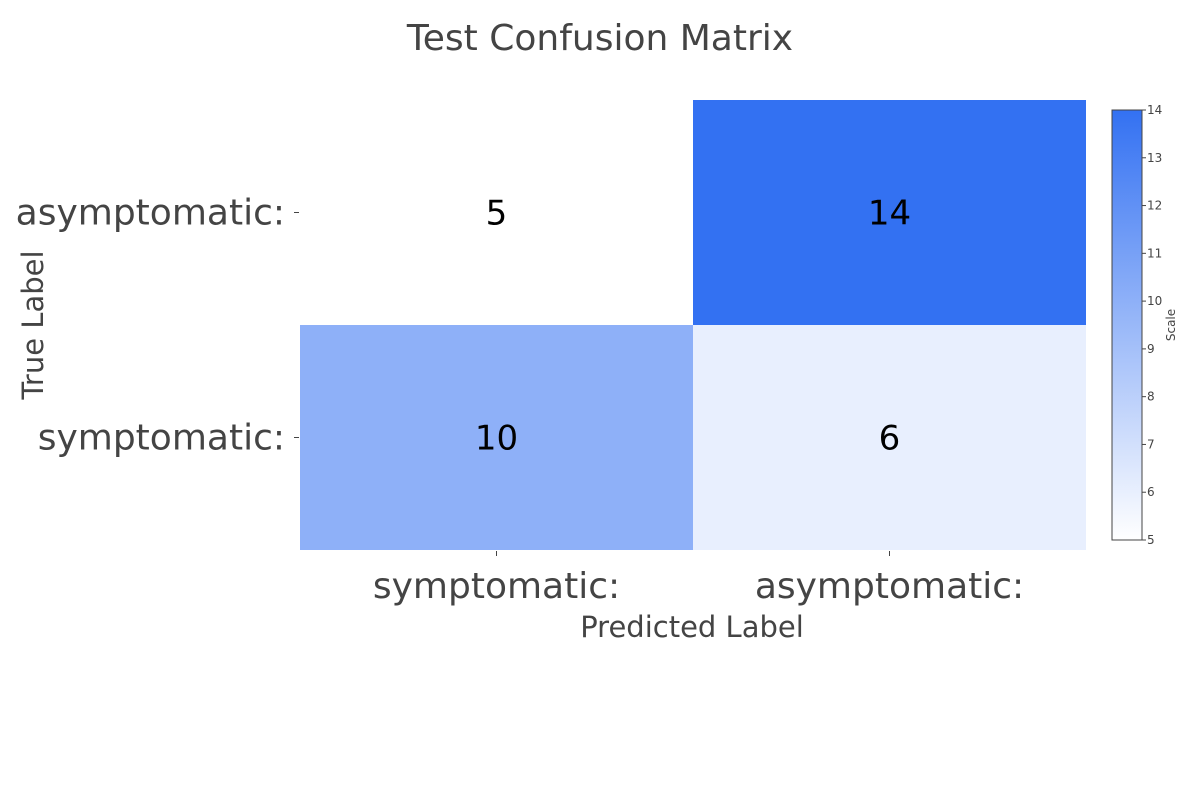 The width and height of the screenshot is (1200, 800). What do you see at coordinates (1151, 349) in the screenshot?
I see `colorbar-tick-label: 9` at bounding box center [1151, 349].